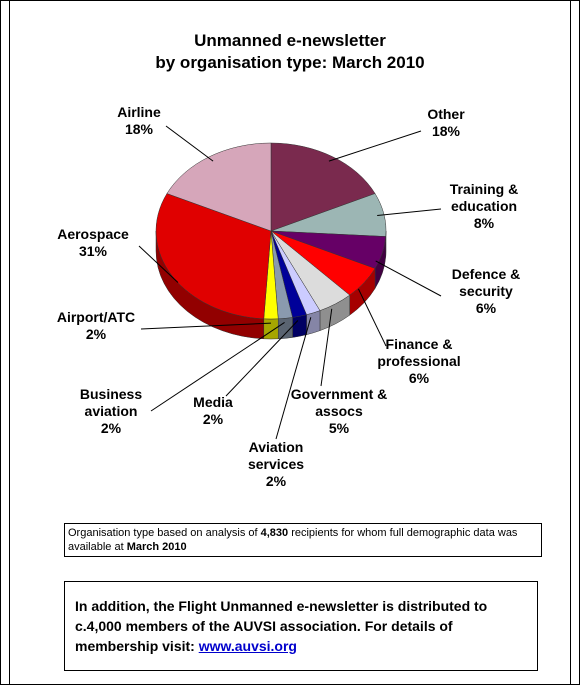 This screenshot has height=685, width=580. Describe the element at coordinates (164, 533) in the screenshot. I see `note-text: Organisation type based on analysis of` at that location.